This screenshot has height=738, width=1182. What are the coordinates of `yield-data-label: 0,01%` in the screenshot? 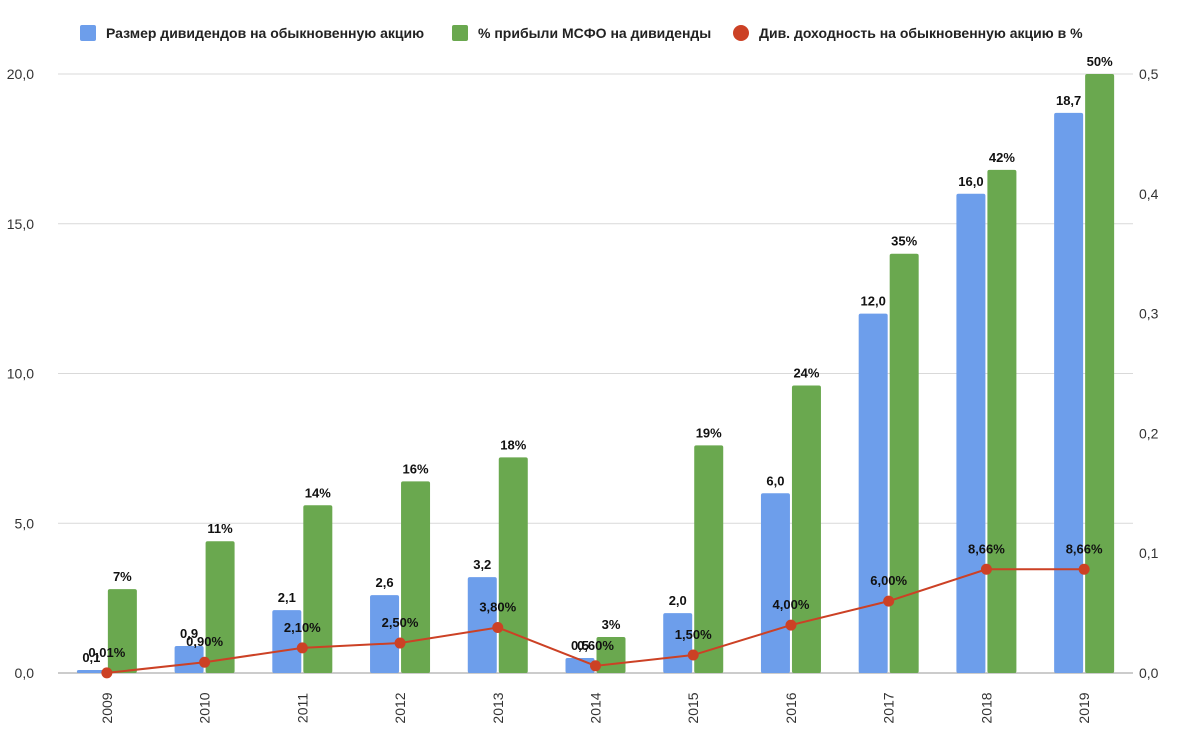 It's located at (106, 652).